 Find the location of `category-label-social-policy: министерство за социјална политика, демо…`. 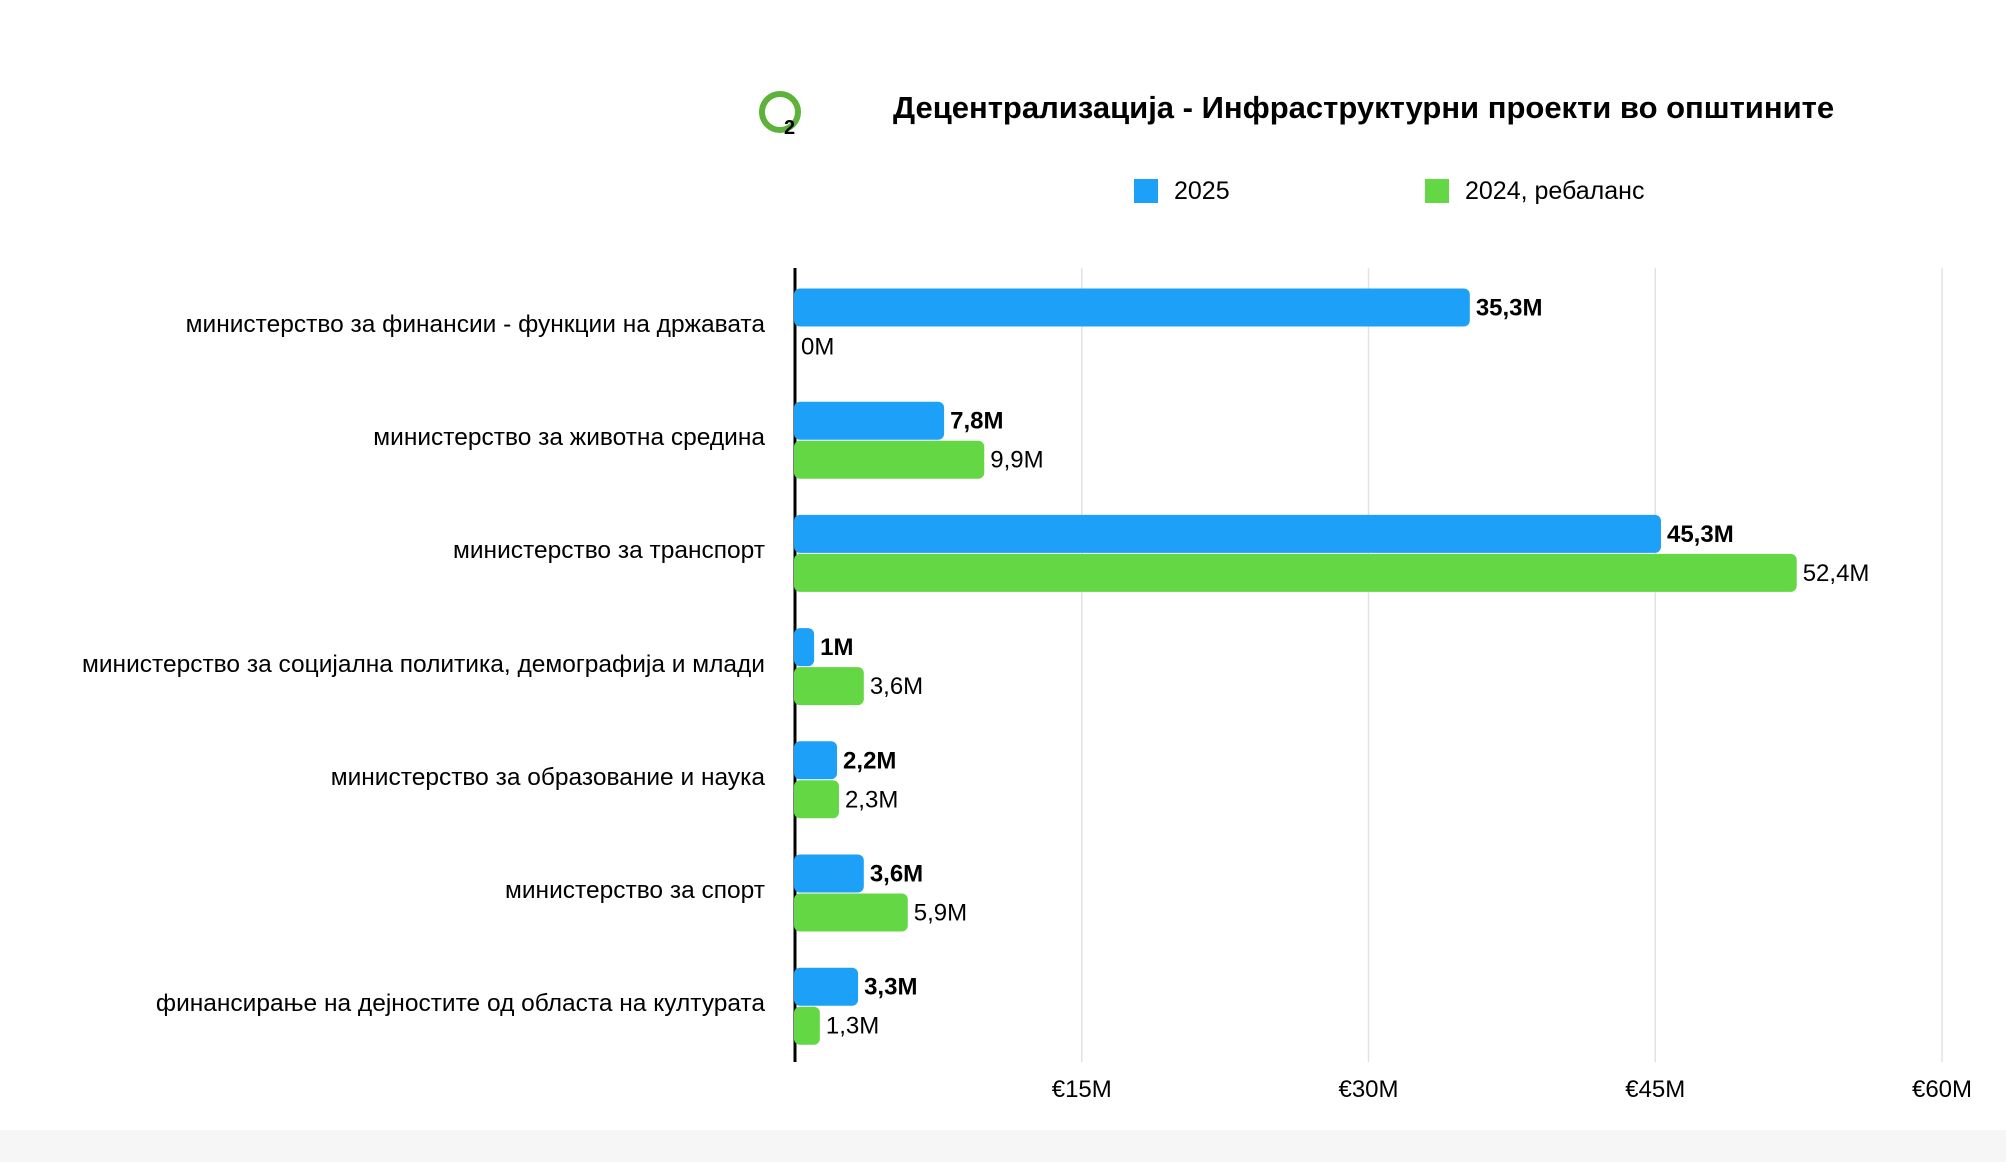

category-label-social-policy: министерство за социјална политика, демо… is located at coordinates (423, 664).